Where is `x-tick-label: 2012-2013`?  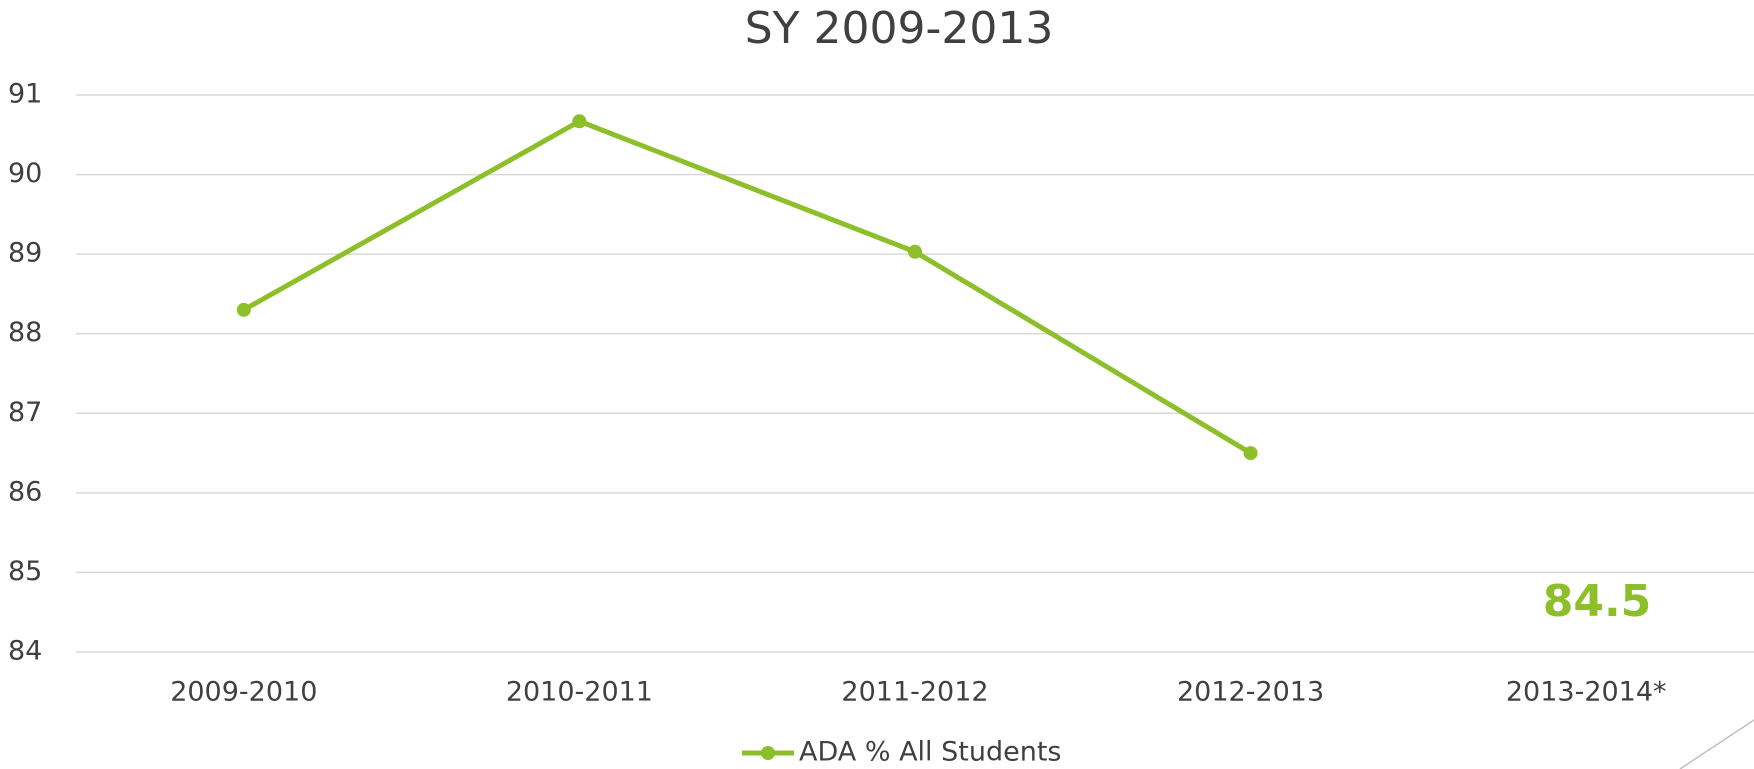
x-tick-label: 2012-2013 is located at coordinates (1250, 692).